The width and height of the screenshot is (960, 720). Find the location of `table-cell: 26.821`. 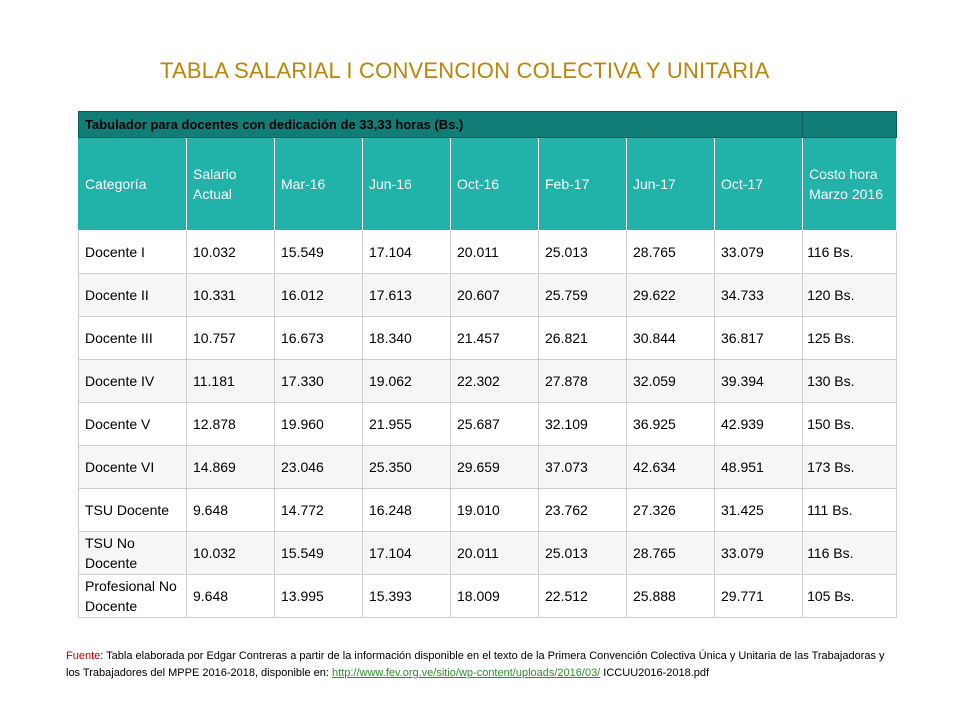

table-cell: 26.821 is located at coordinates (582, 338).